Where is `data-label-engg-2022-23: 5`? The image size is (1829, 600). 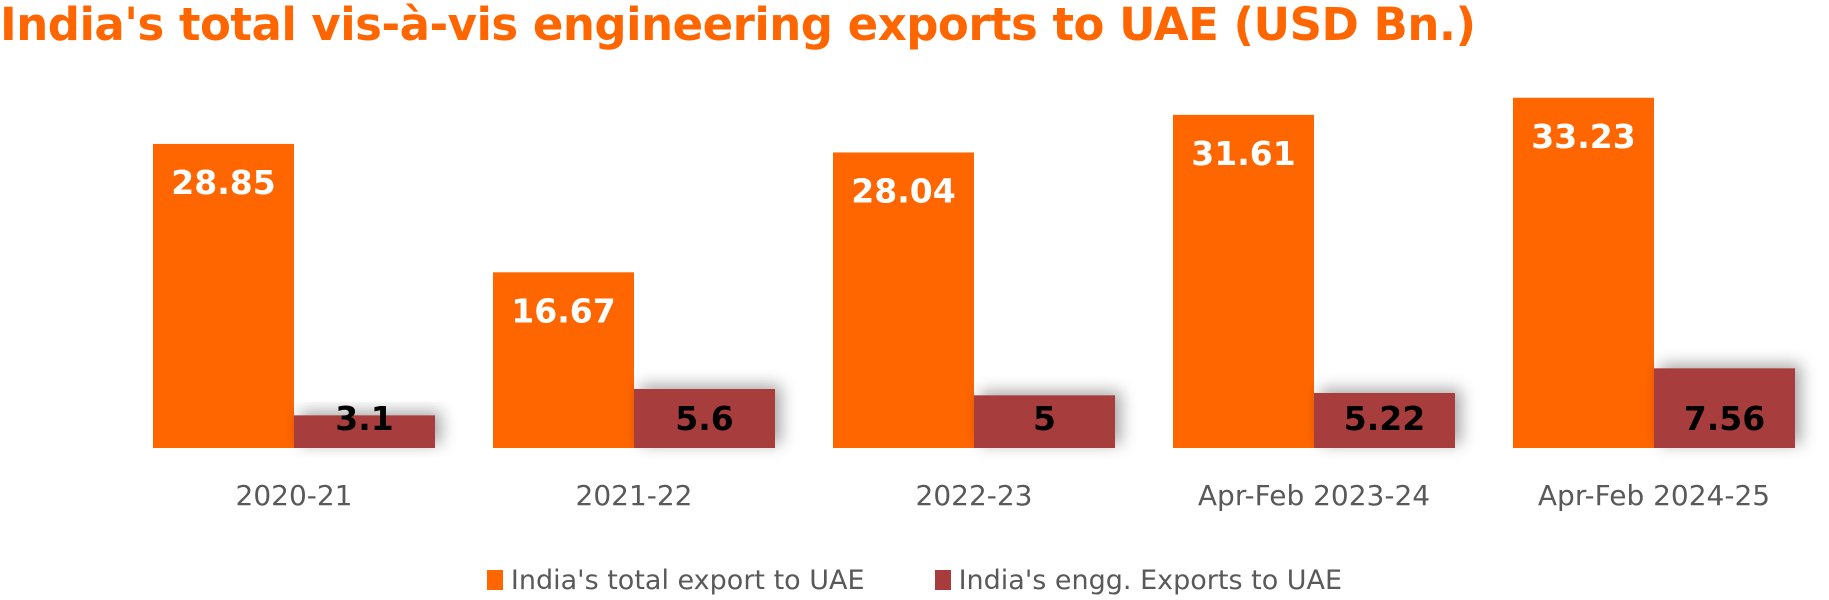
data-label-engg-2022-23: 5 is located at coordinates (1044, 418).